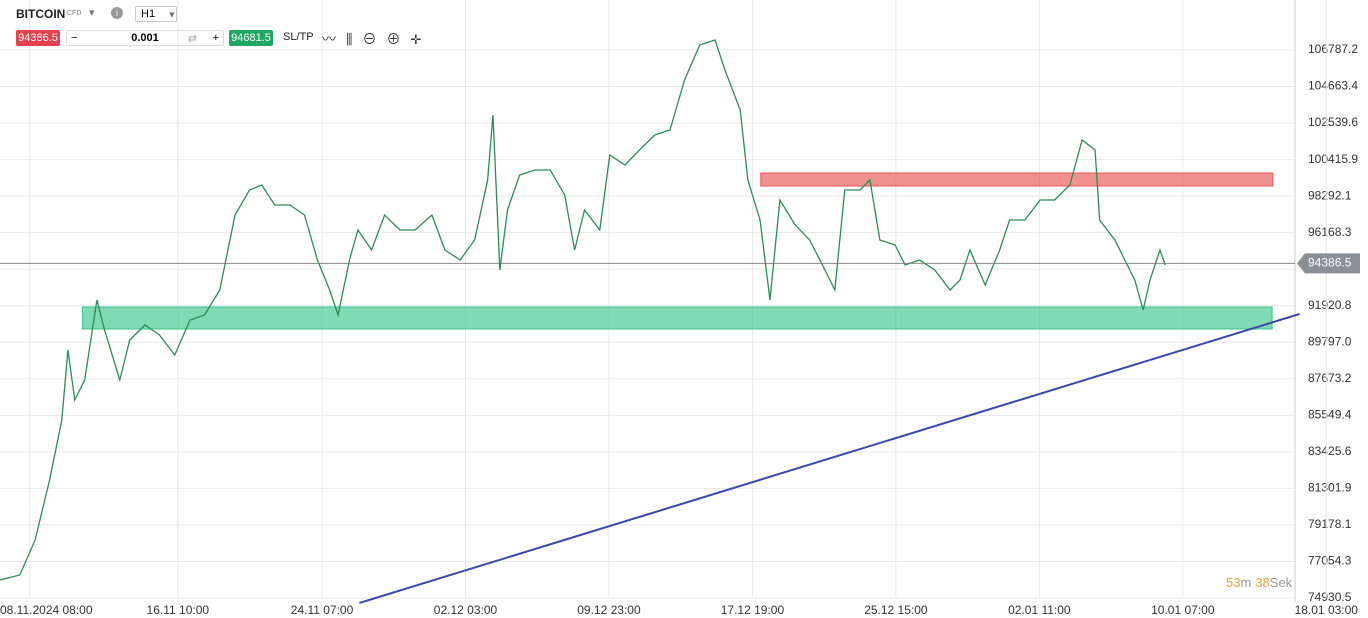  I want to click on volume: 0.001, so click(145, 38).